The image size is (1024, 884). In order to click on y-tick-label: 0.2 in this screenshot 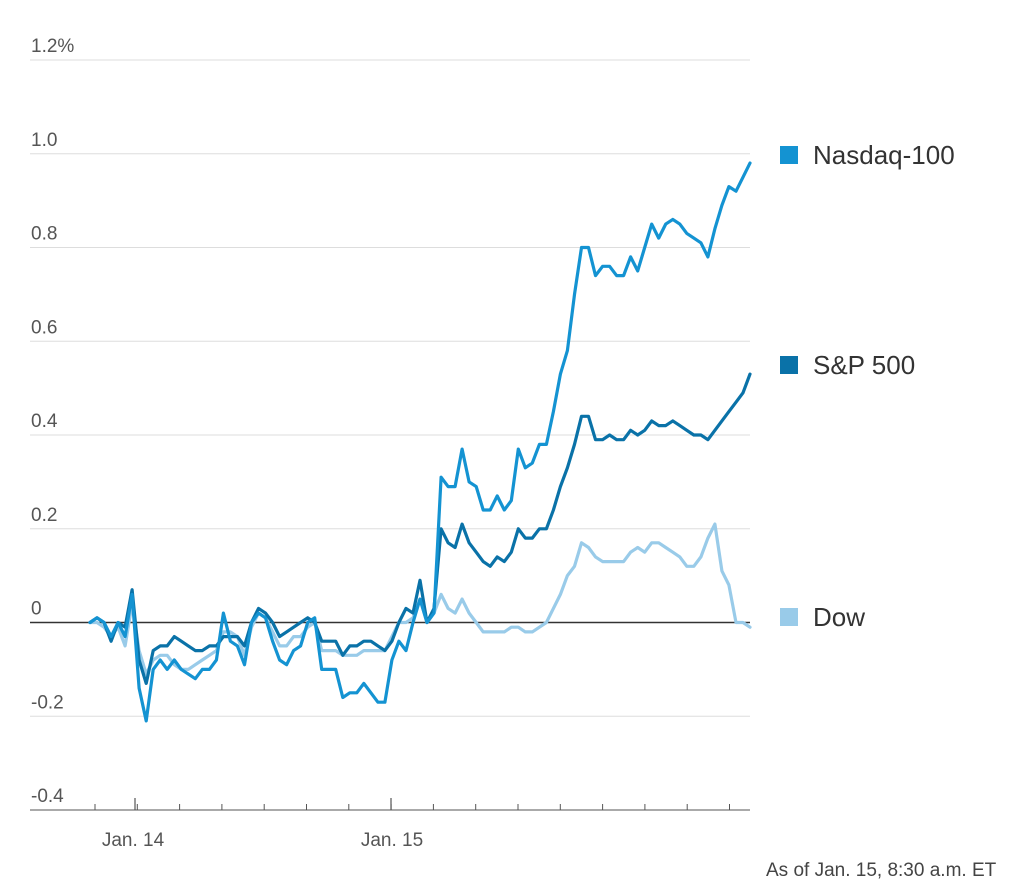, I will do `click(44, 515)`.